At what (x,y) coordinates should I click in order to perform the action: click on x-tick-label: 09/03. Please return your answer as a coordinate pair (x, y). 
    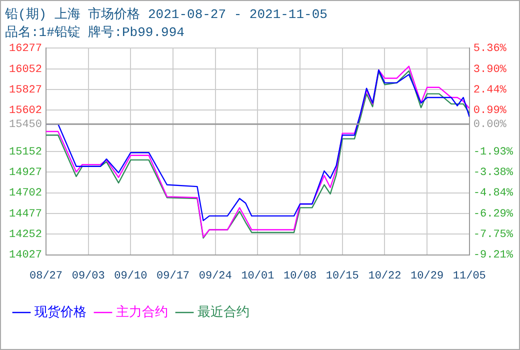
    Looking at the image, I should click on (88, 276).